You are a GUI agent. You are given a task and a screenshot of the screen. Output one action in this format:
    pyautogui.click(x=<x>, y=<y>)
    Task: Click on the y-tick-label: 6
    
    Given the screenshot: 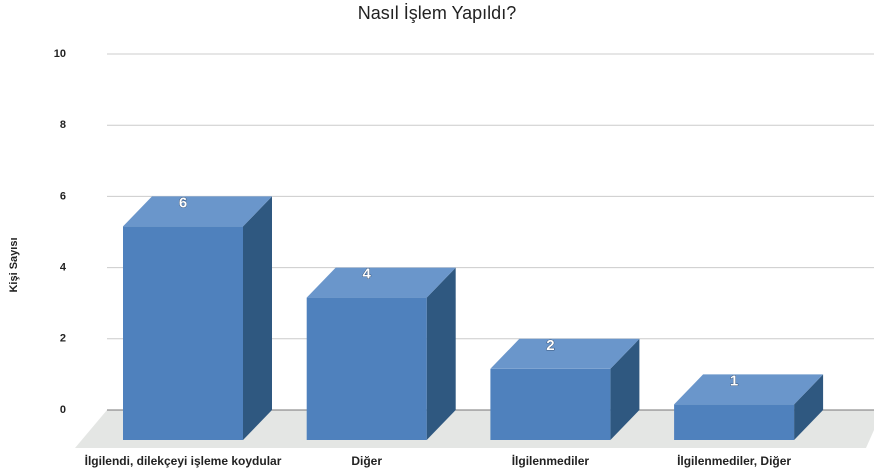 What is the action you would take?
    pyautogui.click(x=63, y=196)
    